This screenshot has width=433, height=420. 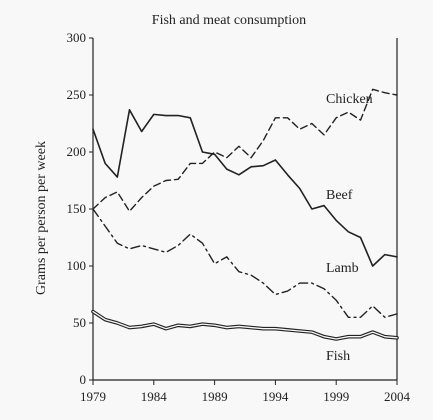 I want to click on y-tick-label: 0, so click(x=83, y=379).